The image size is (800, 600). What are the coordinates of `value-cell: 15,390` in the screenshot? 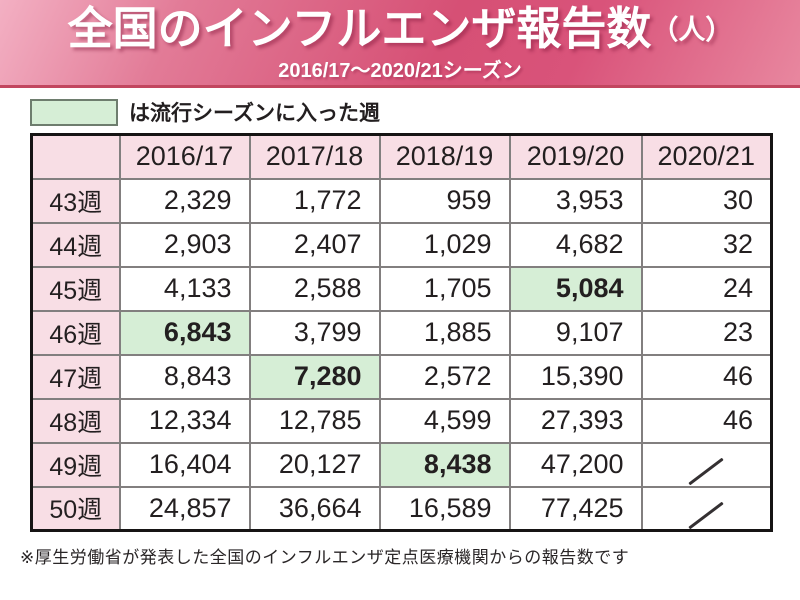 It's located at (575, 376).